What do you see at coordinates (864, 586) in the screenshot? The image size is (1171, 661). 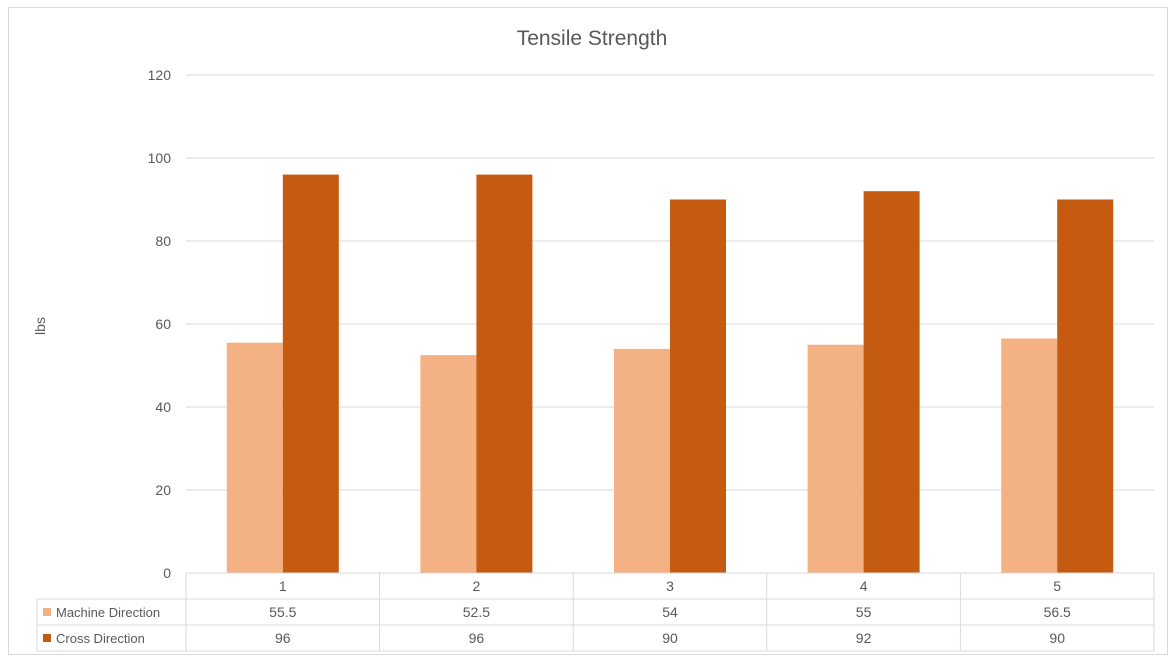 I see `x-tick-label: 4` at bounding box center [864, 586].